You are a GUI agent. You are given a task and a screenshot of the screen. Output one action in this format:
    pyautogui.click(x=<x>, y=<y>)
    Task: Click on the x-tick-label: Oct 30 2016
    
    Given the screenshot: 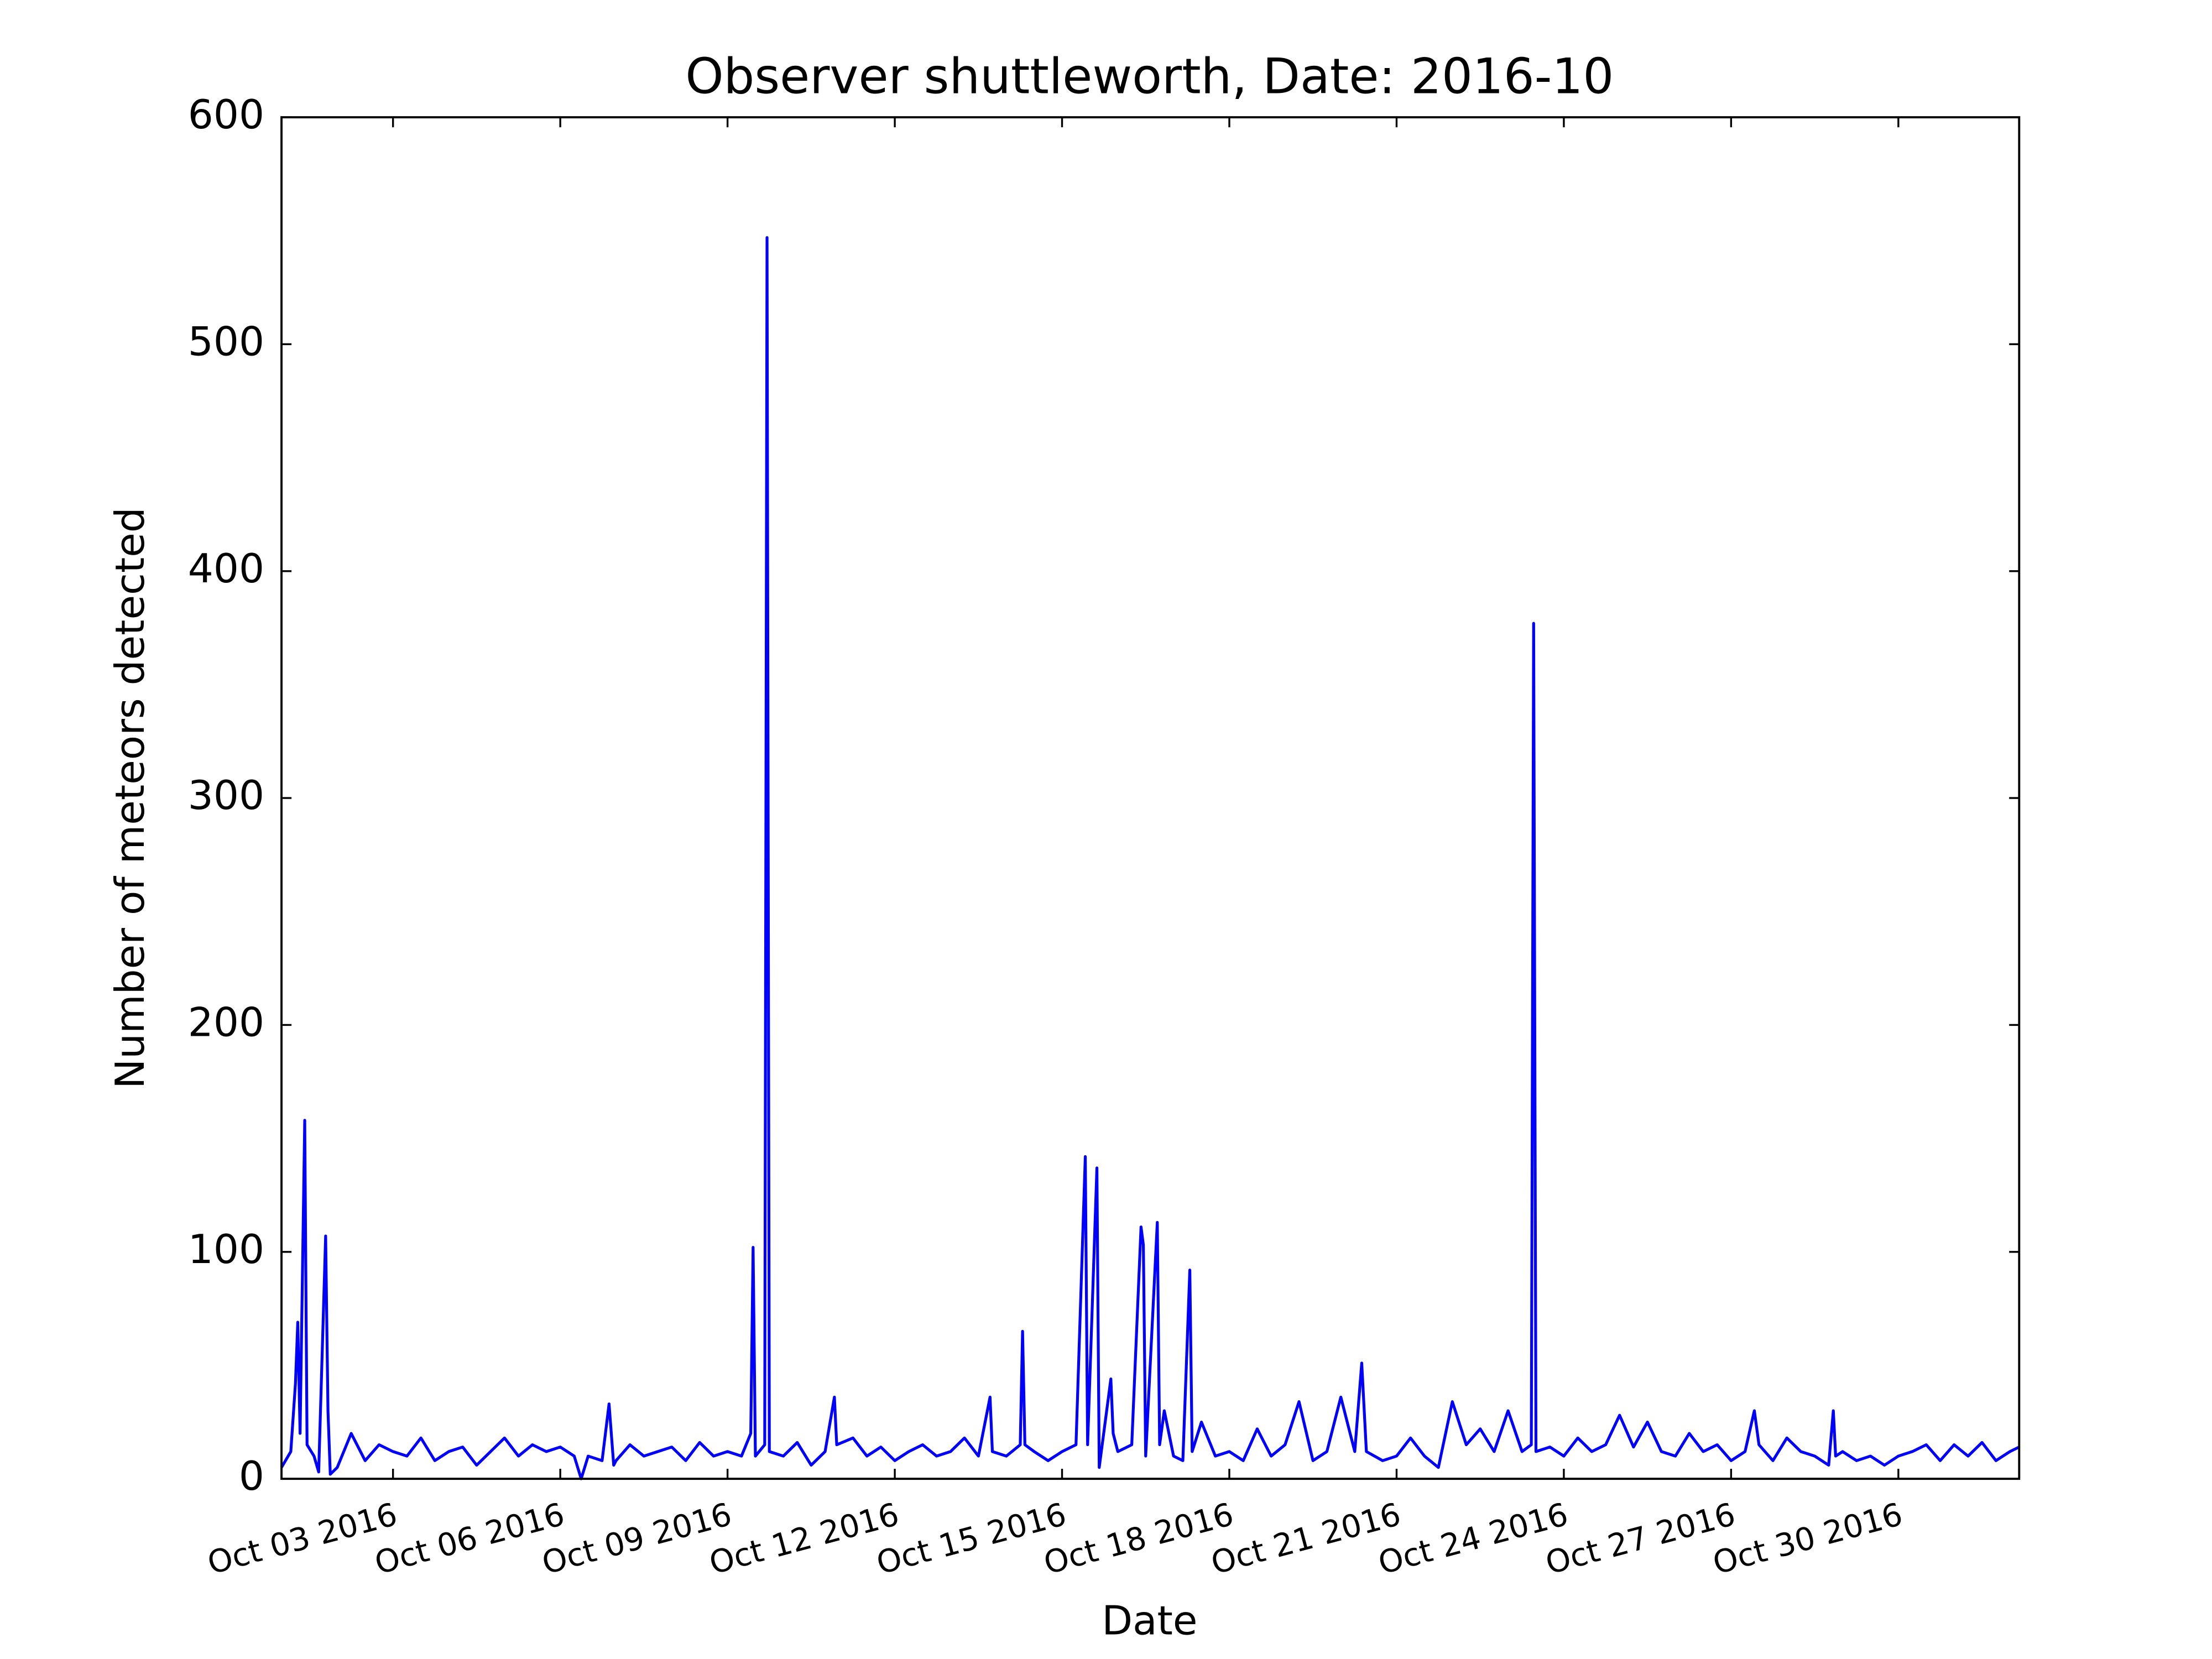 What is the action you would take?
    pyautogui.click(x=1808, y=1539)
    